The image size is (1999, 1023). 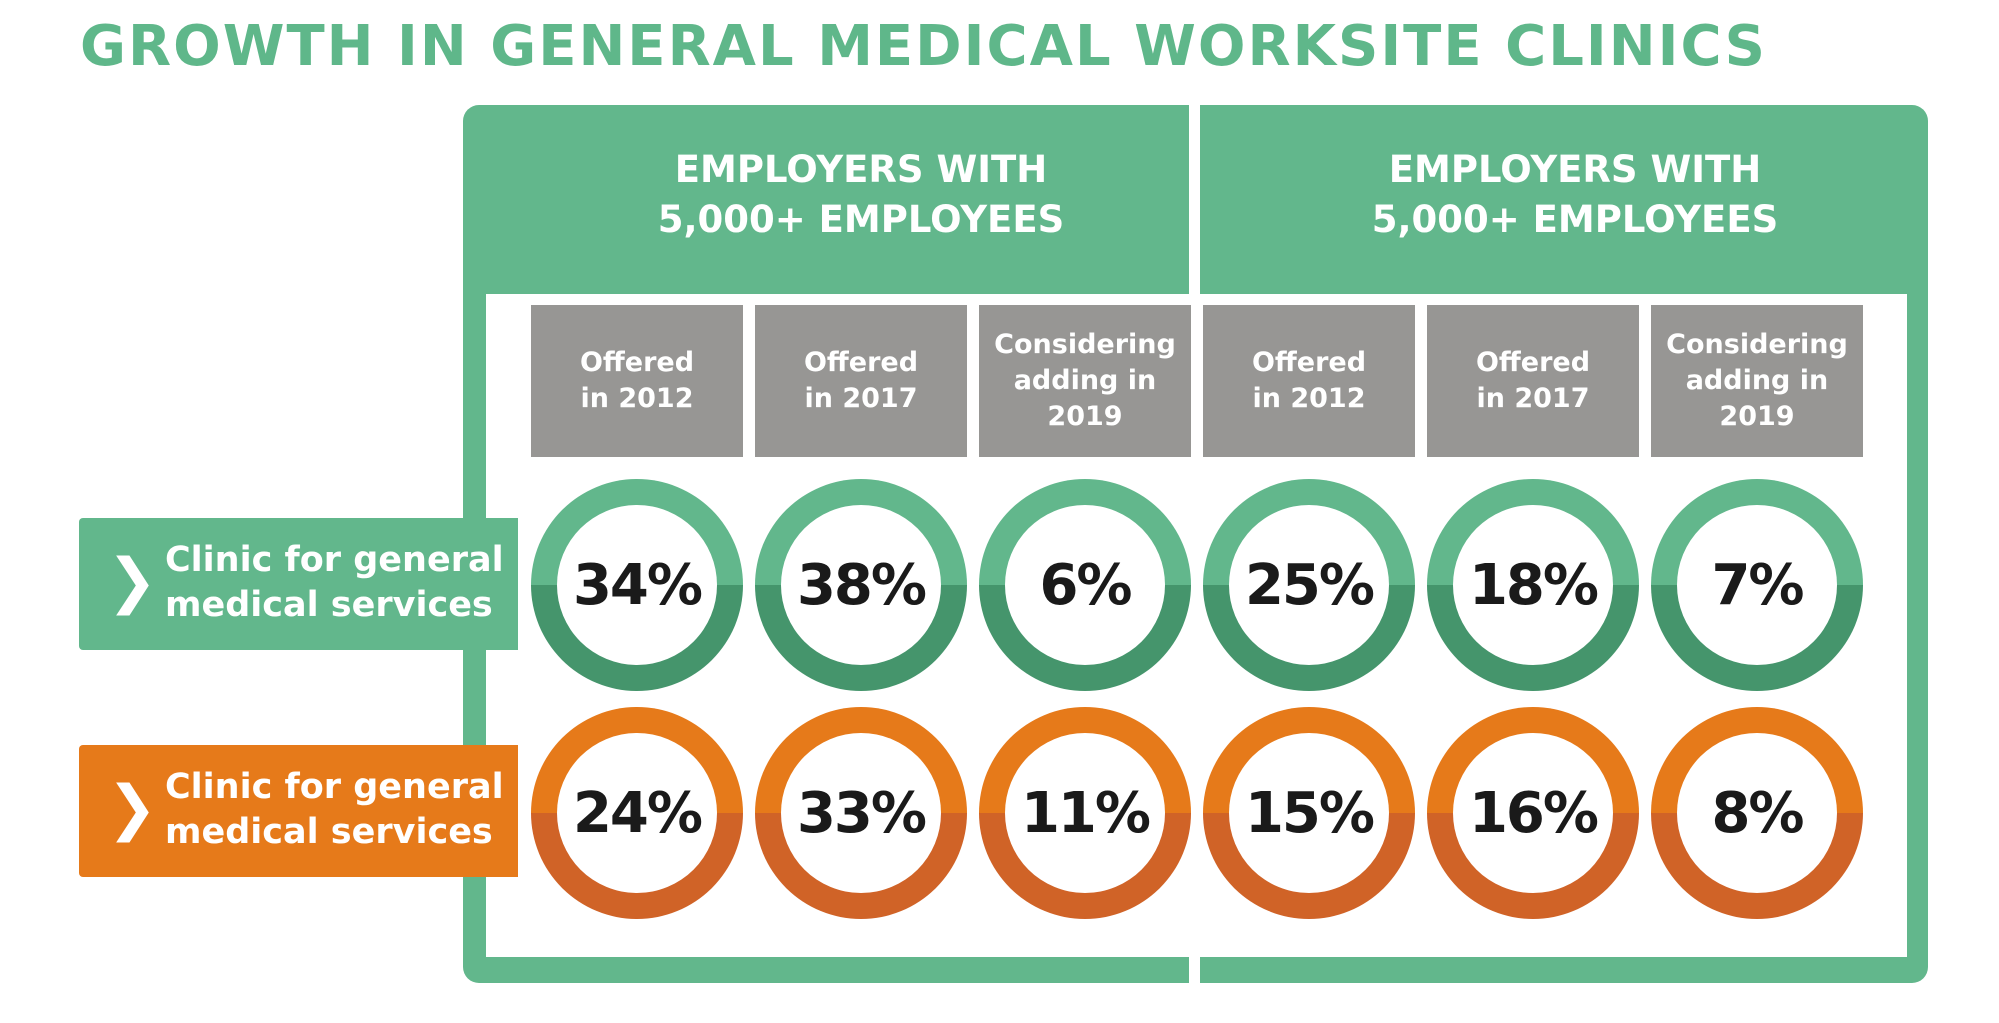 I want to click on percent-ring: 25%, so click(x=1309, y=585).